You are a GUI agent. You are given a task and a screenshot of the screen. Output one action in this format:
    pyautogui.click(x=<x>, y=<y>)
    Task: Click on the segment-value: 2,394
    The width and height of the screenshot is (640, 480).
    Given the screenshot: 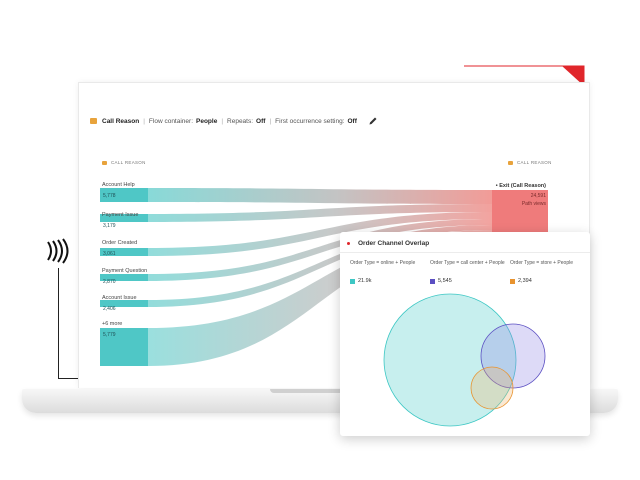 What is the action you would take?
    pyautogui.click(x=521, y=281)
    